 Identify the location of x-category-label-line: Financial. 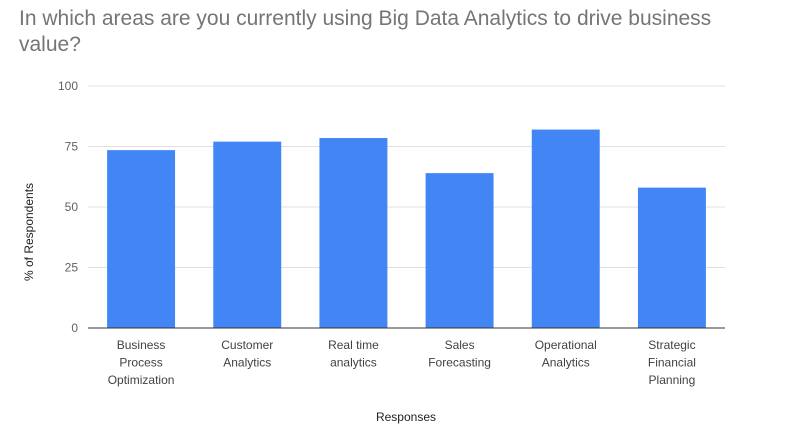
(672, 363).